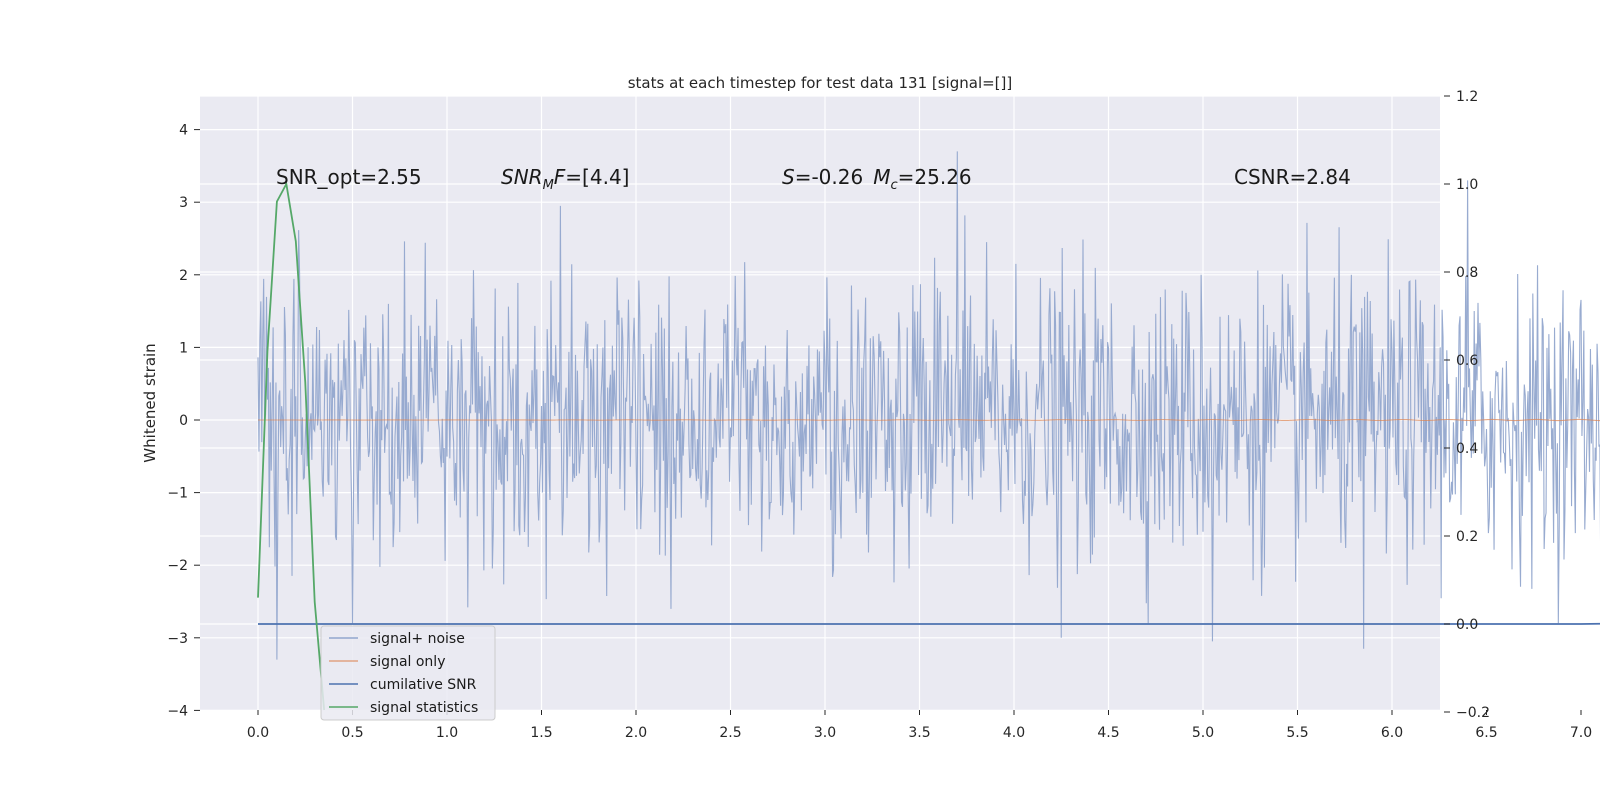  What do you see at coordinates (1467, 625) in the screenshot?
I see `y2-tick-label: 0.0` at bounding box center [1467, 625].